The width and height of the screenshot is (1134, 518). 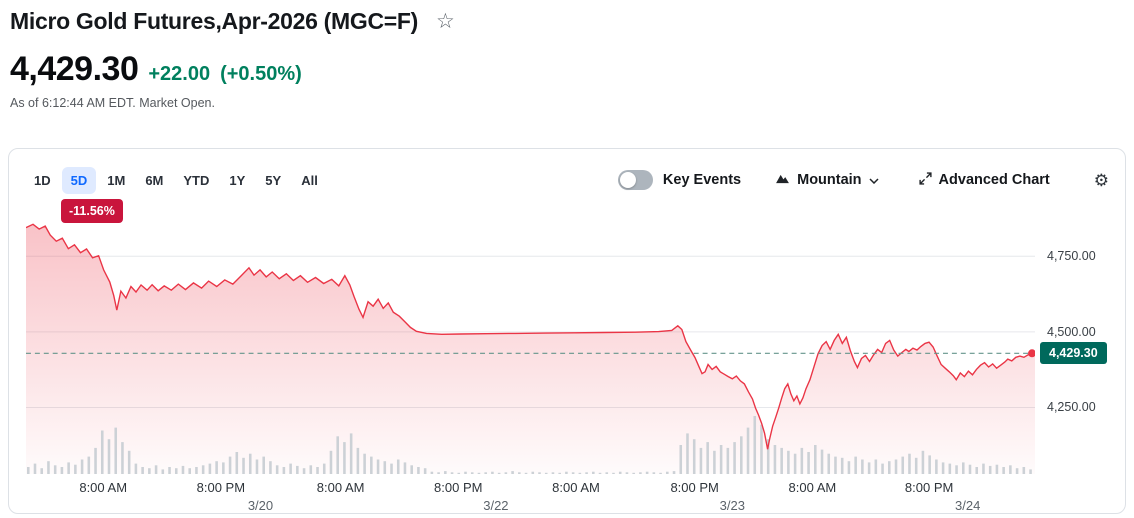 I want to click on page-title: Micro Gold Futures,Apr-2026 (MGC=F), so click(x=214, y=21).